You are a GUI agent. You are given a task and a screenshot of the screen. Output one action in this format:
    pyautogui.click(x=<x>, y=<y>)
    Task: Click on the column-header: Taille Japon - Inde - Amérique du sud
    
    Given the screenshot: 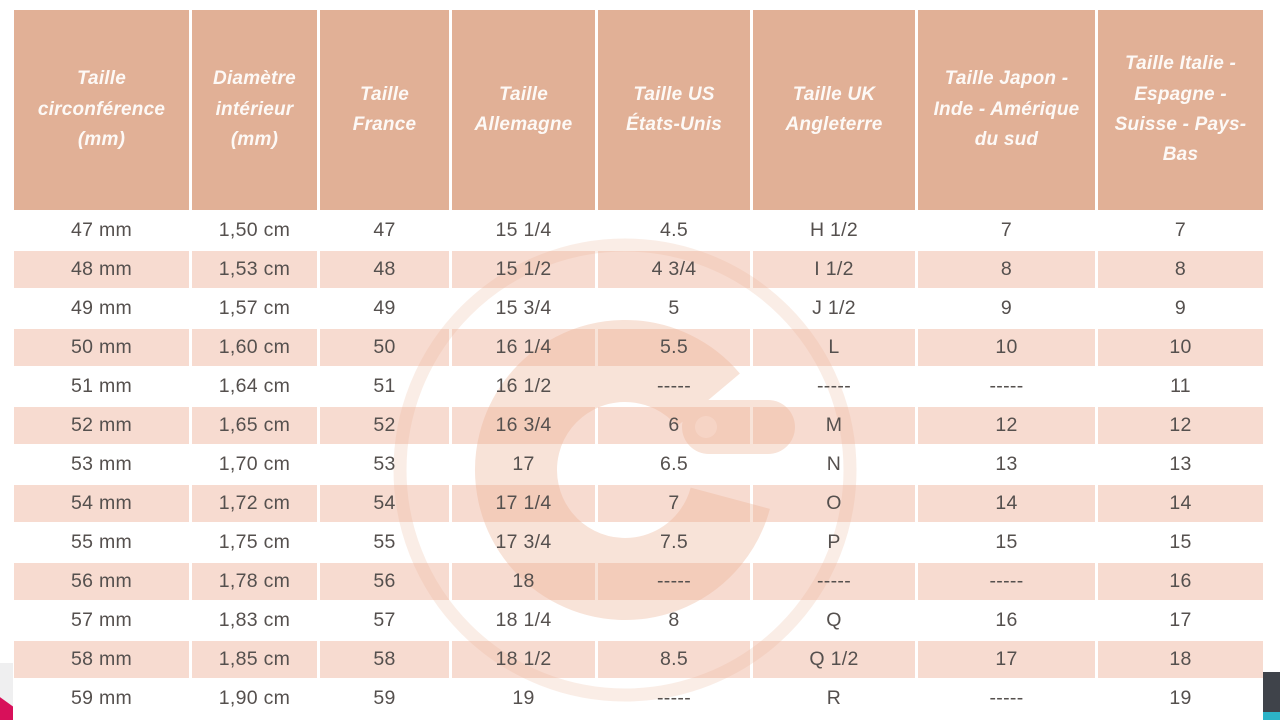 What is the action you would take?
    pyautogui.click(x=1006, y=110)
    